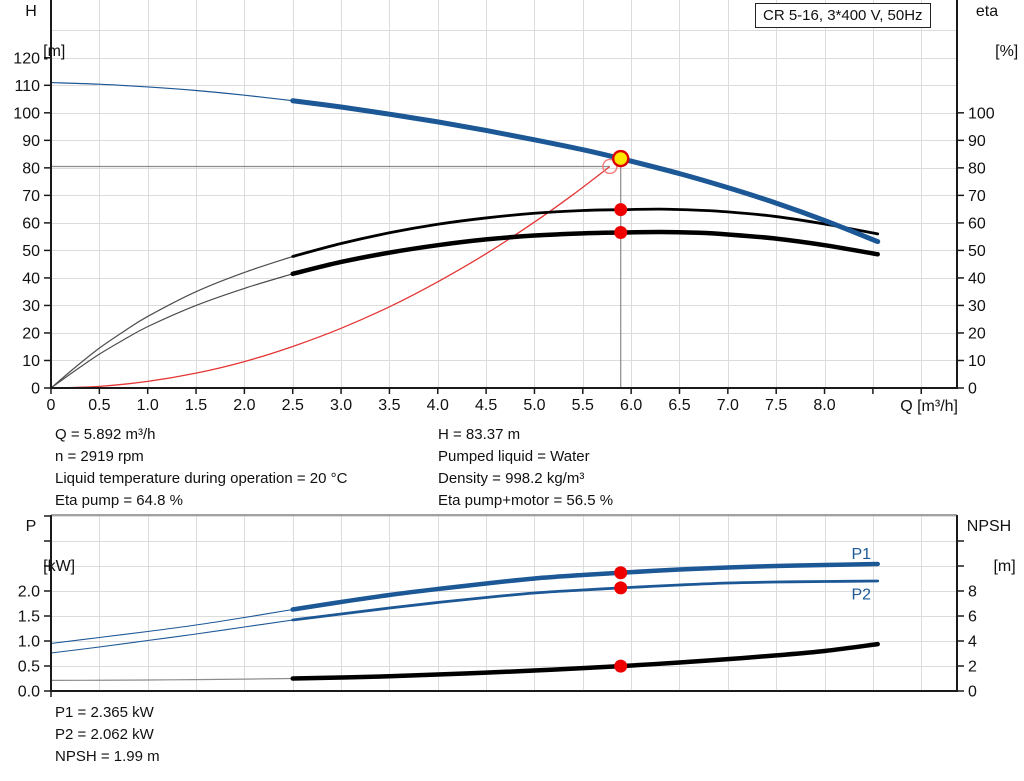  Describe the element at coordinates (171, 91) in the screenshot. I see `head-curve-thin` at that location.